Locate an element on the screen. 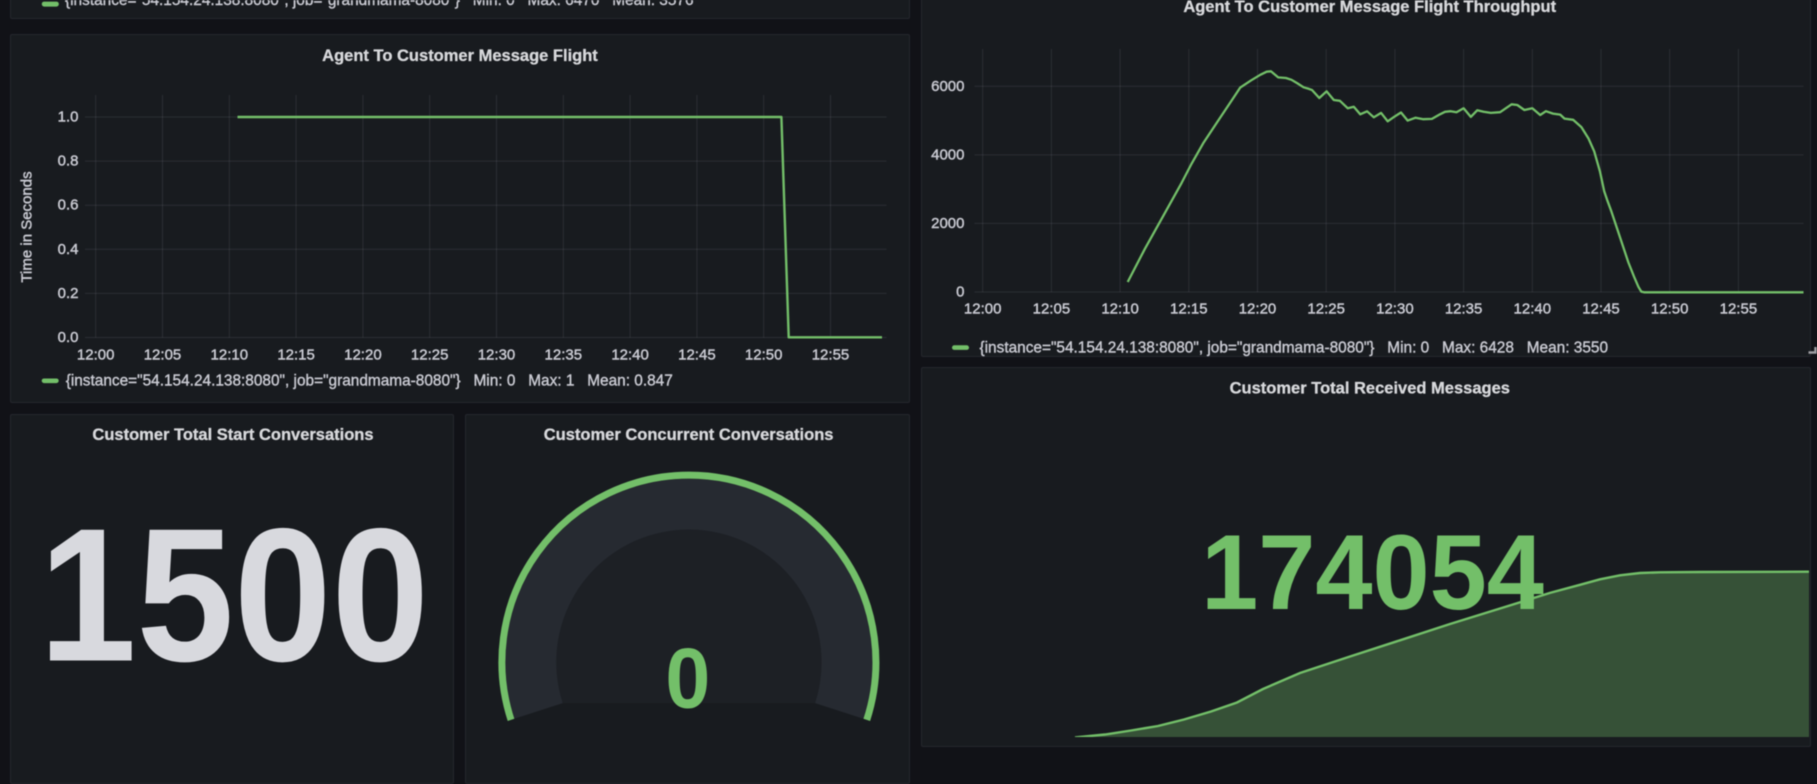  svg-text: 0.6 is located at coordinates (68, 205).